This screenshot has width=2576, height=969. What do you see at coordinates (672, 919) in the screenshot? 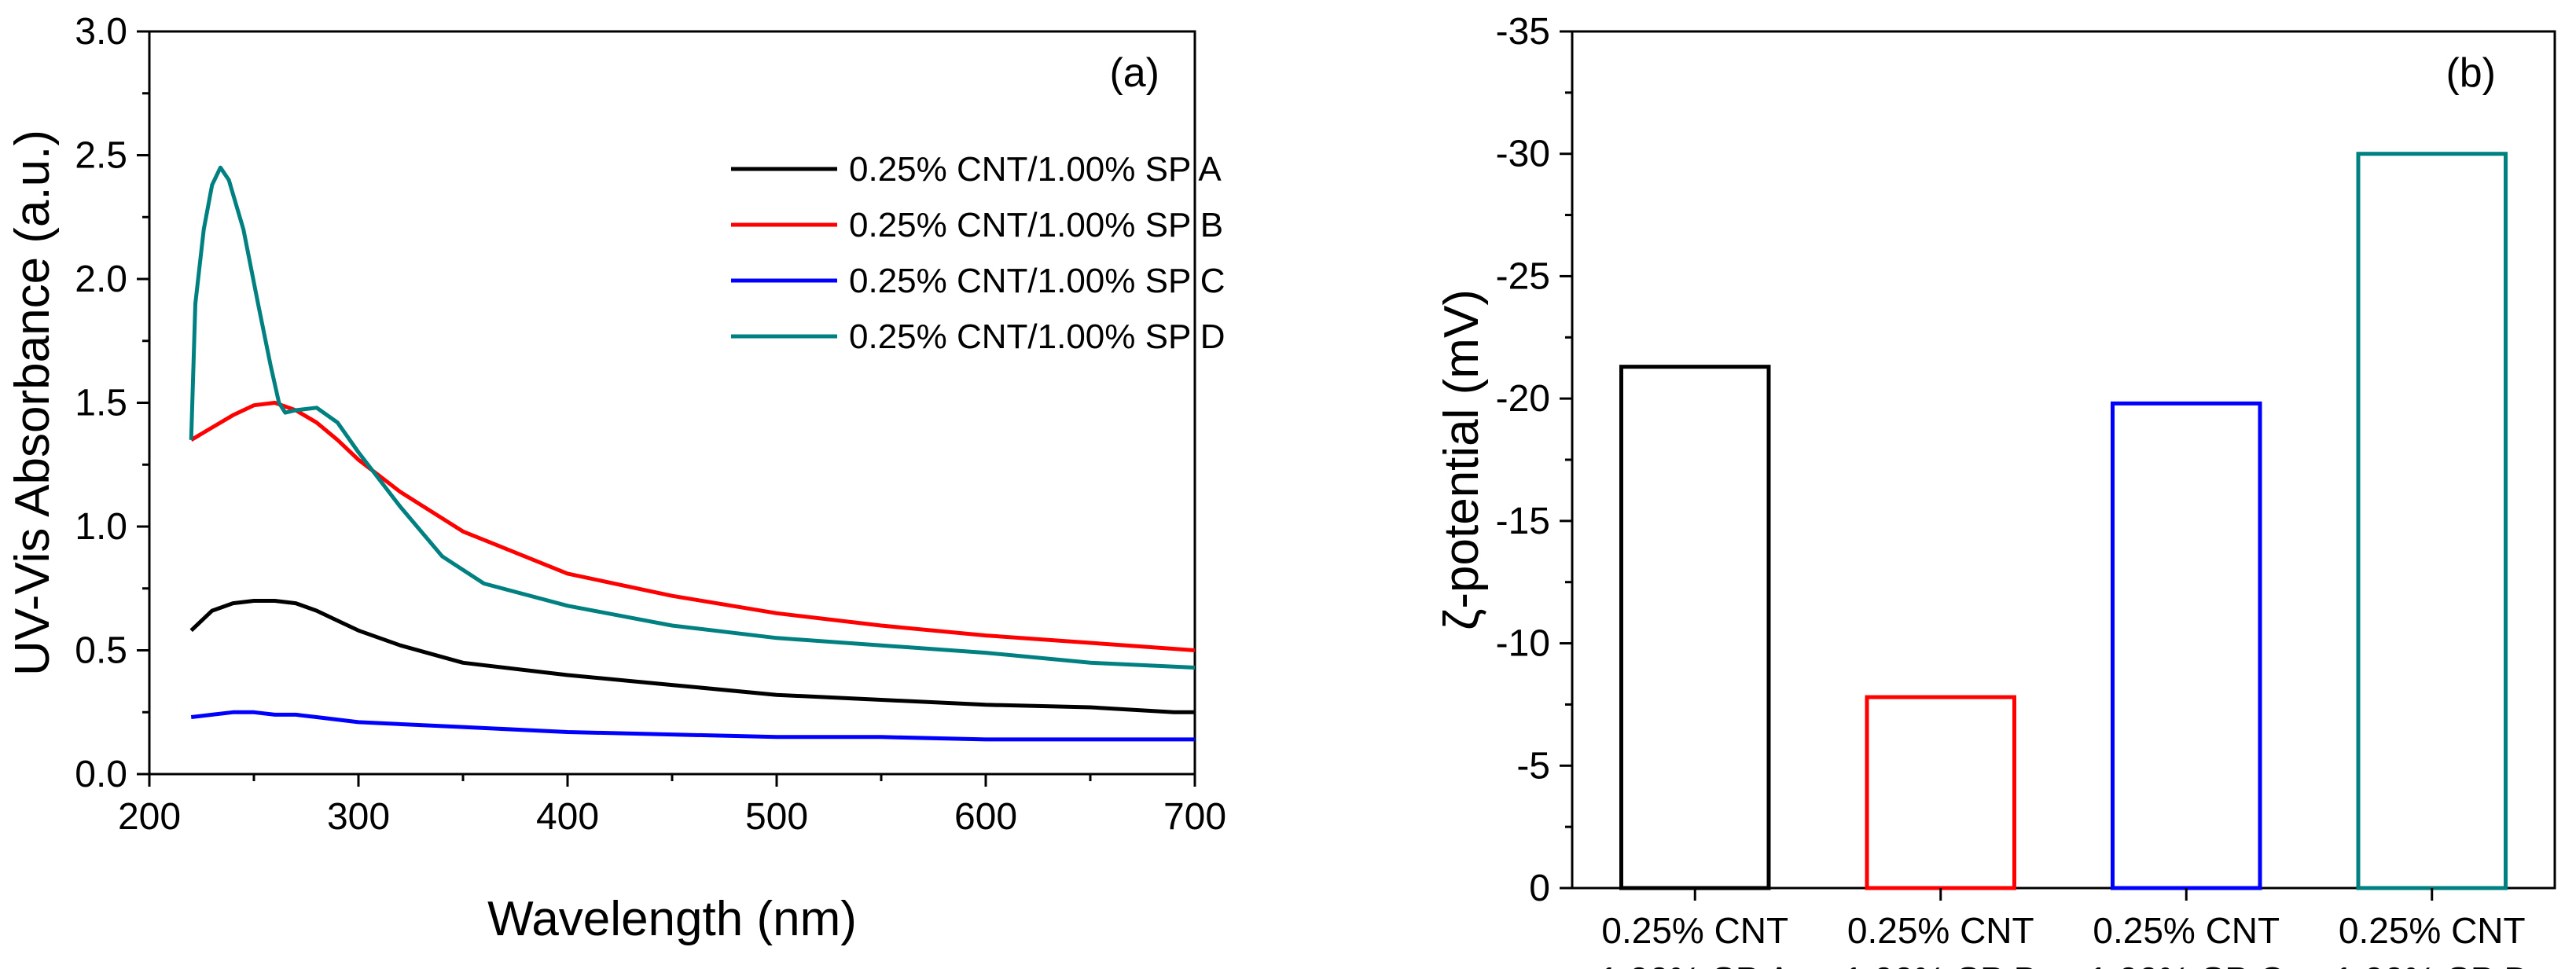
I see `x-axis-title-a: Wavelength (nm)` at bounding box center [672, 919].